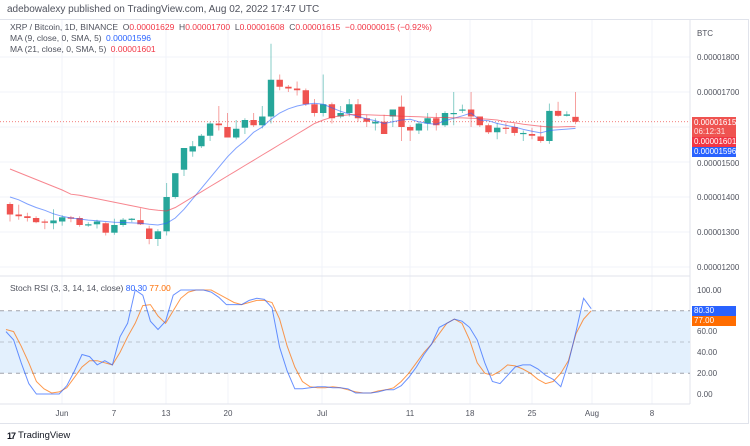  Describe the element at coordinates (718, 163) in the screenshot. I see `price-tick: 0.00001500` at that location.